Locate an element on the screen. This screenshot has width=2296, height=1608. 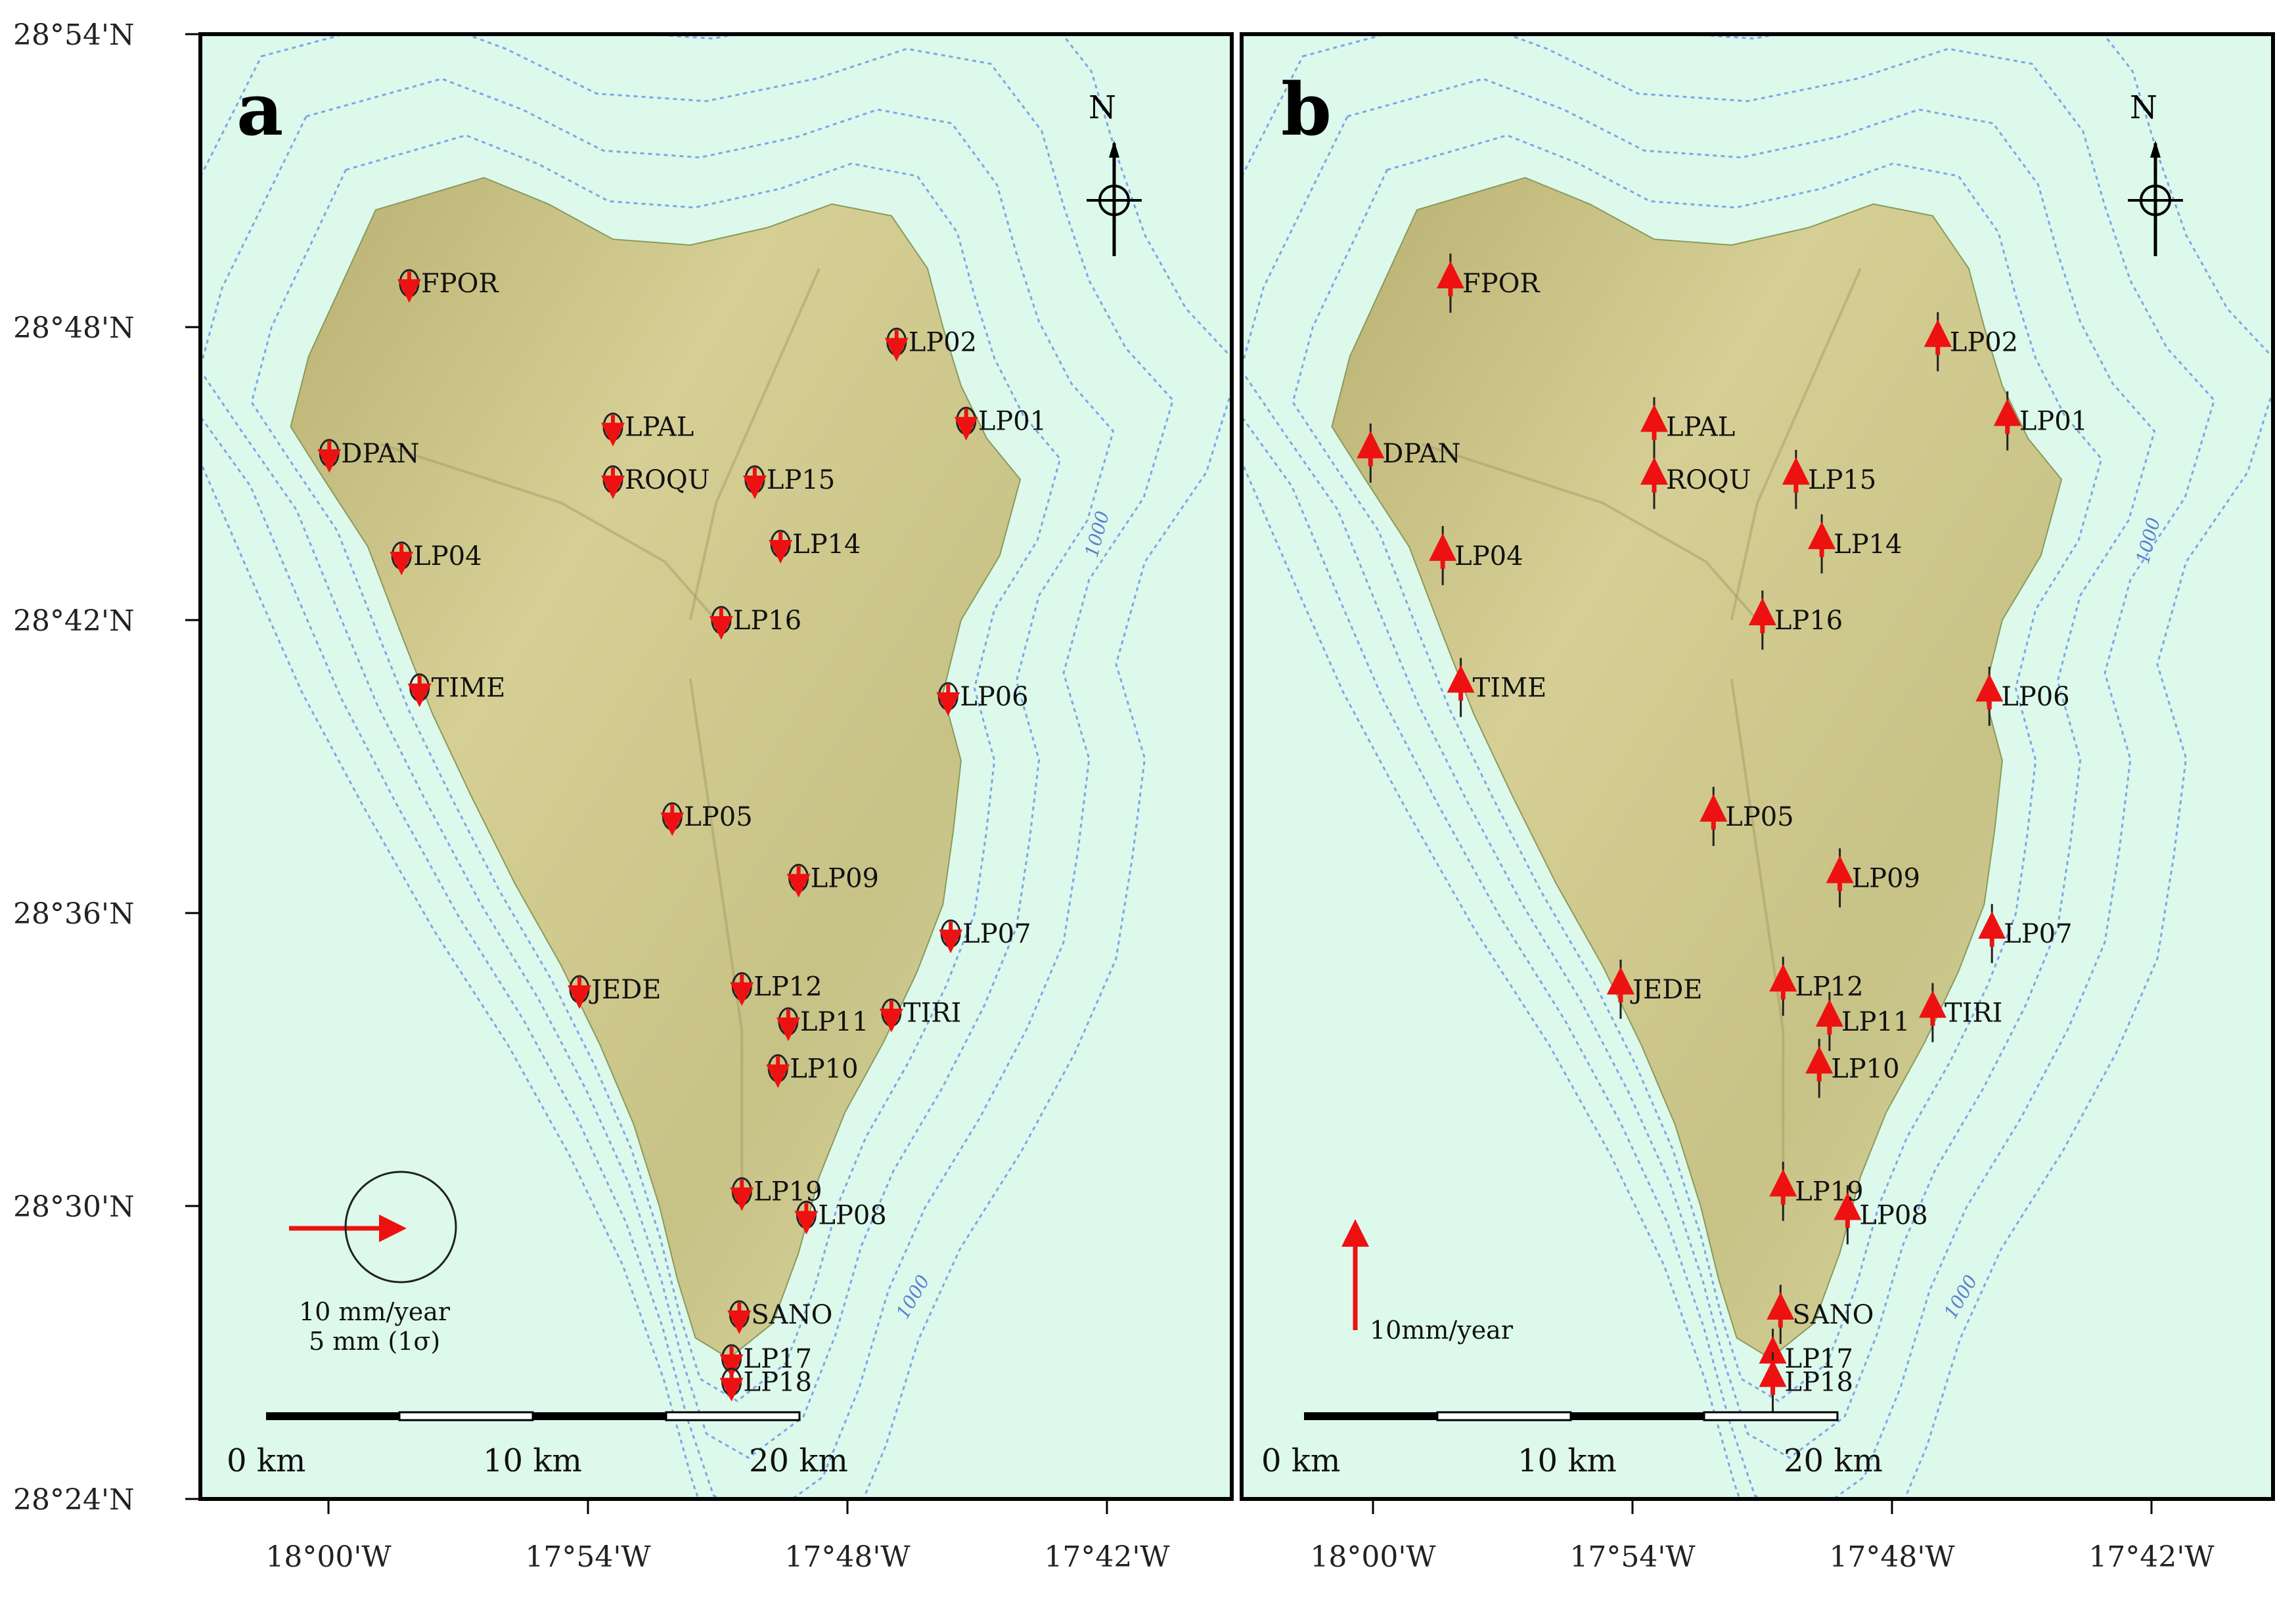
panel-label: a is located at coordinates (259, 109).